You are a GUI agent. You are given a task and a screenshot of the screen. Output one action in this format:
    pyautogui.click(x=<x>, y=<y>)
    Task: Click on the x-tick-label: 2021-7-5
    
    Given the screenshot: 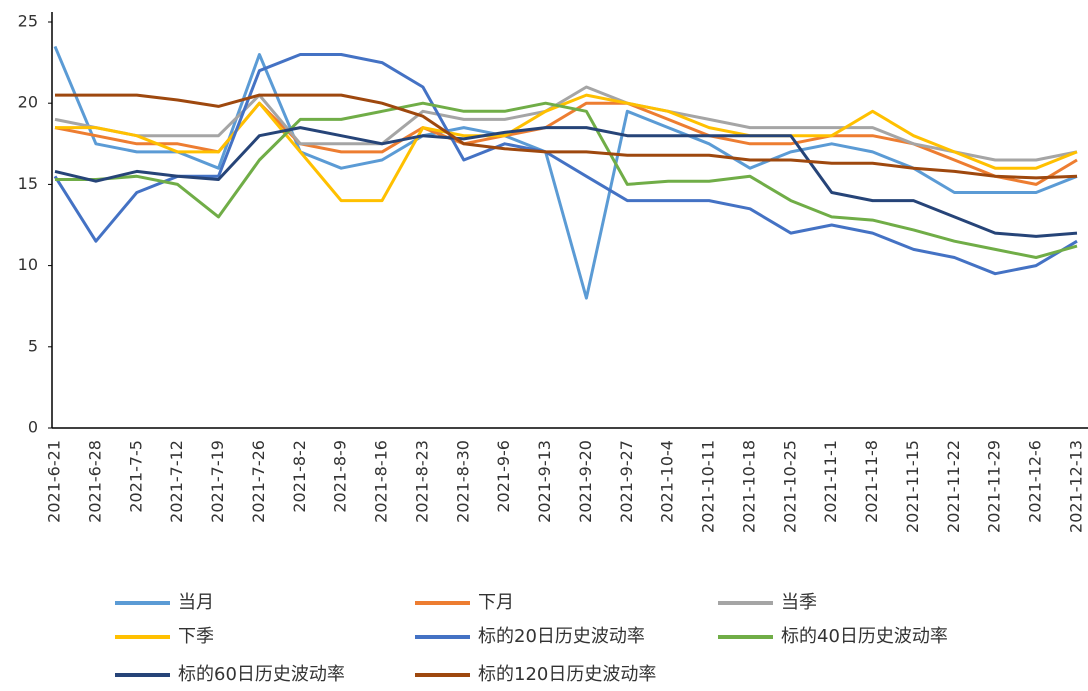 What is the action you would take?
    pyautogui.click(x=135, y=476)
    